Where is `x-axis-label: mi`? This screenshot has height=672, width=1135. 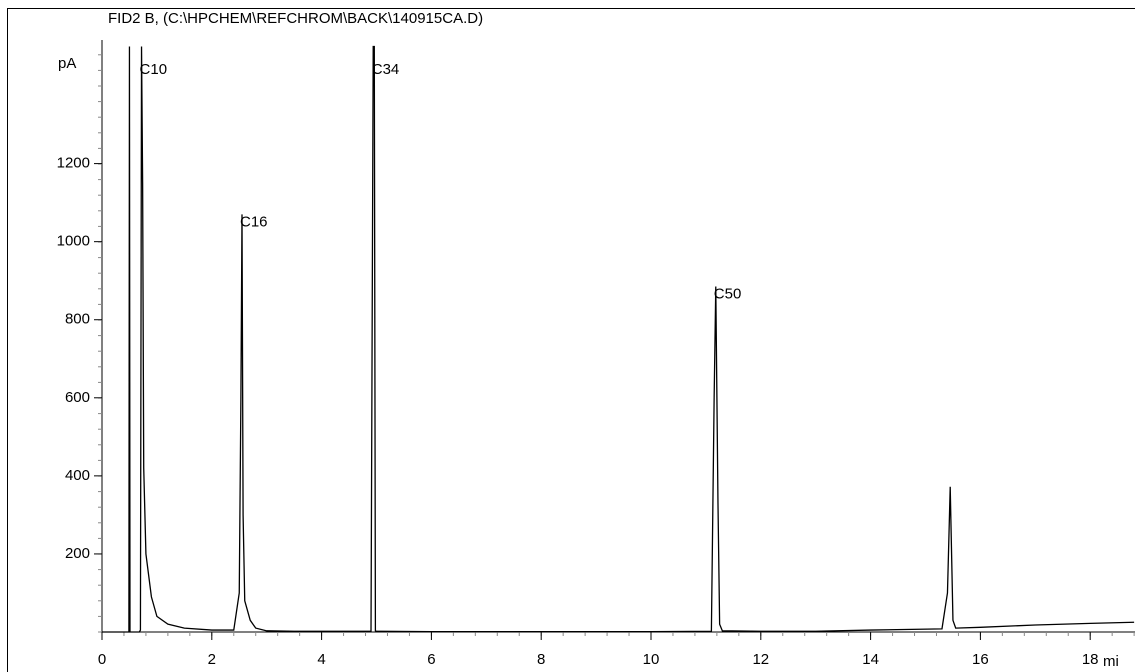 x-axis-label: mi is located at coordinates (1111, 661).